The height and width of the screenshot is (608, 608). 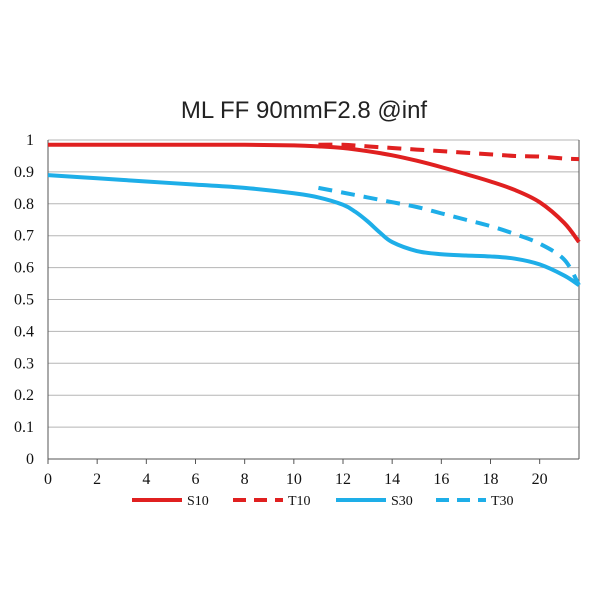 What do you see at coordinates (540, 479) in the screenshot?
I see `x-tick-label: 20` at bounding box center [540, 479].